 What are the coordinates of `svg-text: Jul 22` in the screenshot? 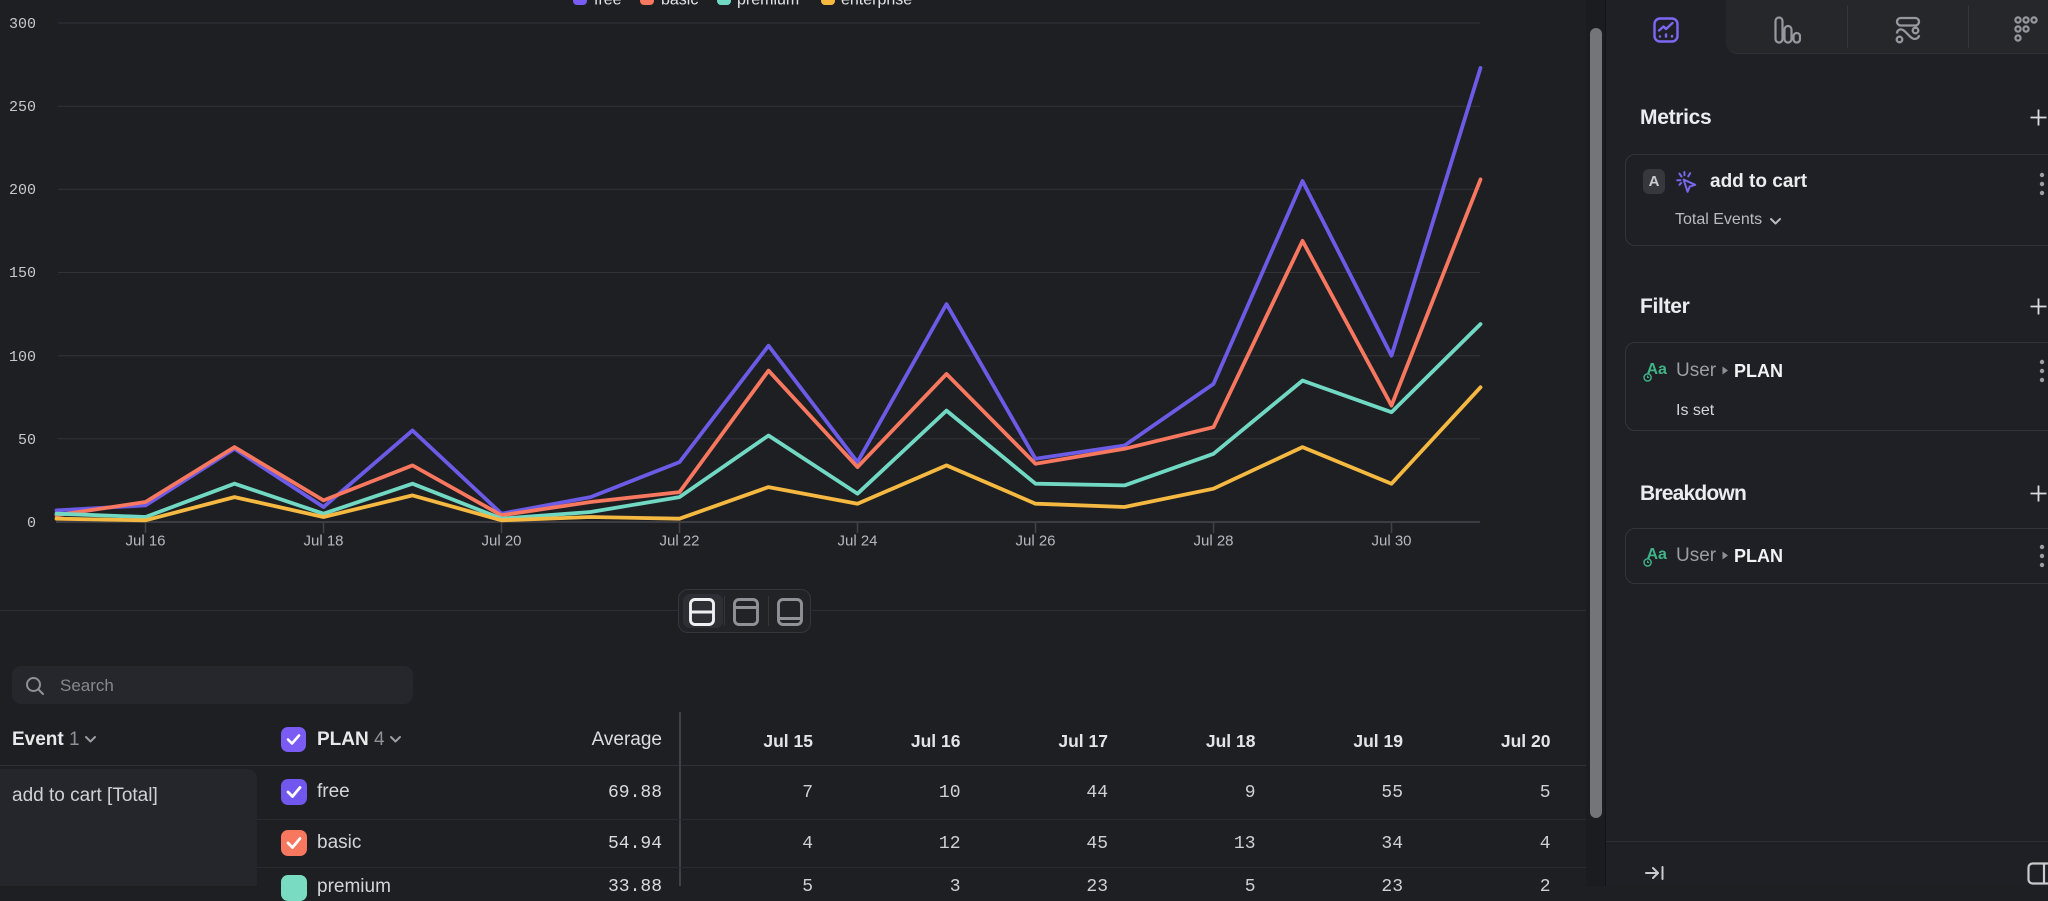 It's located at (679, 541).